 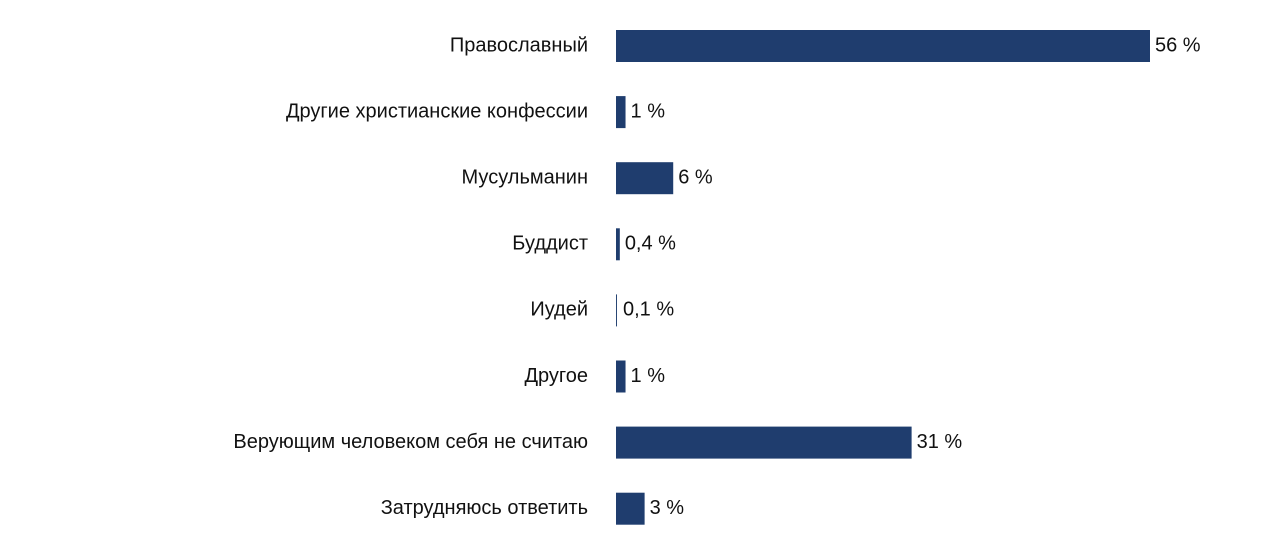 I want to click on value-label: 31 %, so click(x=940, y=442).